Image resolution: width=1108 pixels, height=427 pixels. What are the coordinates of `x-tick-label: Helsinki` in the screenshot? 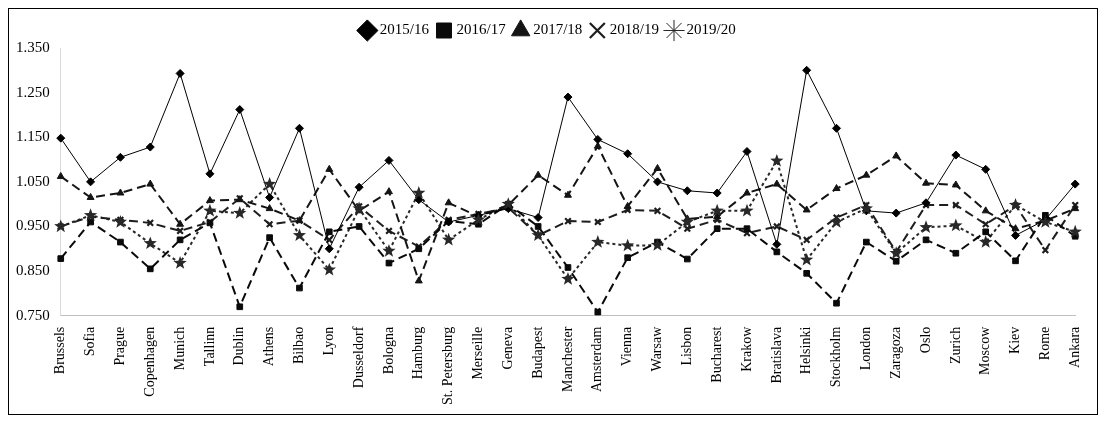 It's located at (806, 350).